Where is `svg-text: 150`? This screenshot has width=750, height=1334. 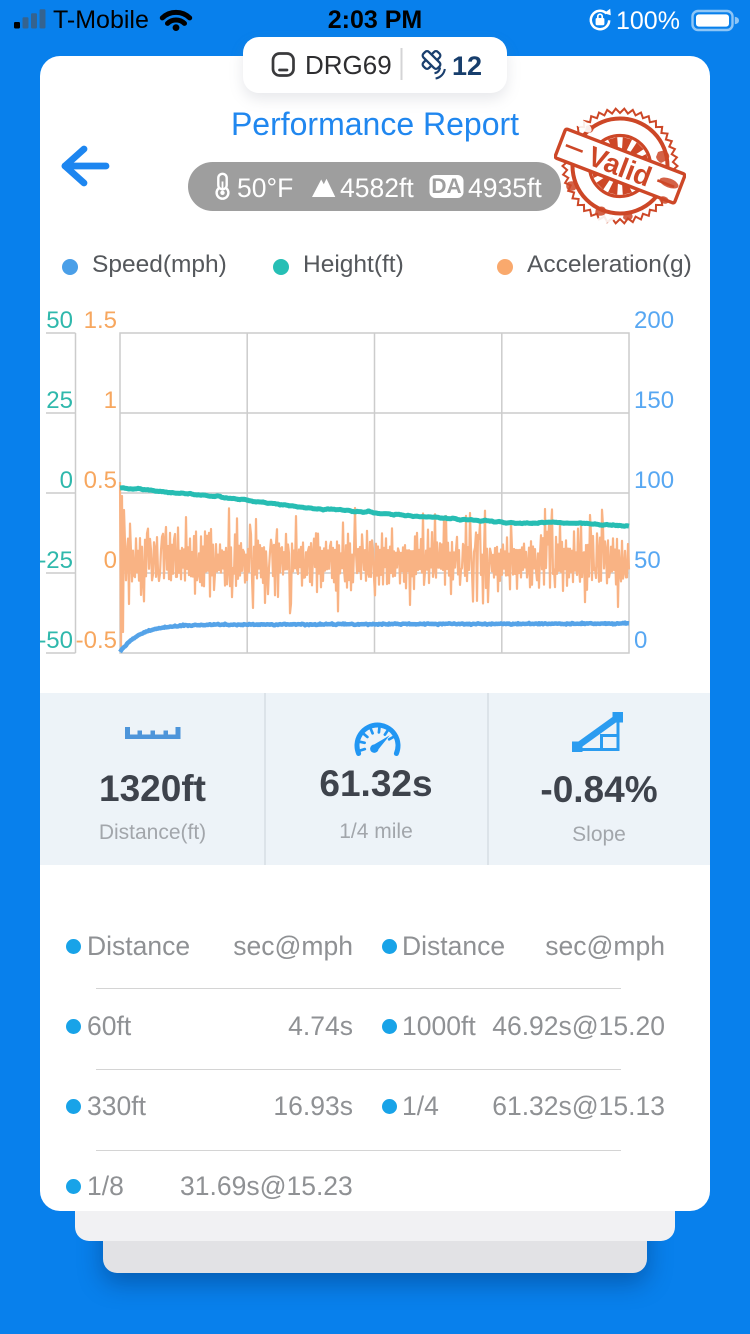
svg-text: 150 is located at coordinates (654, 400).